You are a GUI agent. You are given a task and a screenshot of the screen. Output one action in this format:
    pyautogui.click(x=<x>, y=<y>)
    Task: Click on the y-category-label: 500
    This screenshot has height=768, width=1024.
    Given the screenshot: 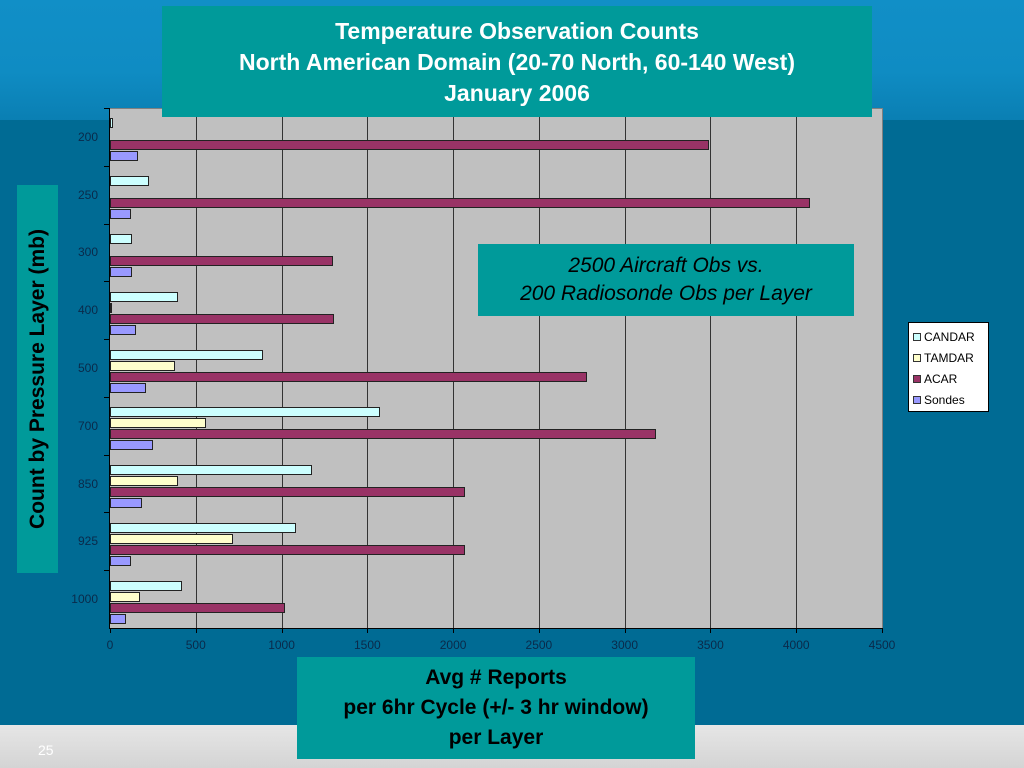 What is the action you would take?
    pyautogui.click(x=87, y=368)
    